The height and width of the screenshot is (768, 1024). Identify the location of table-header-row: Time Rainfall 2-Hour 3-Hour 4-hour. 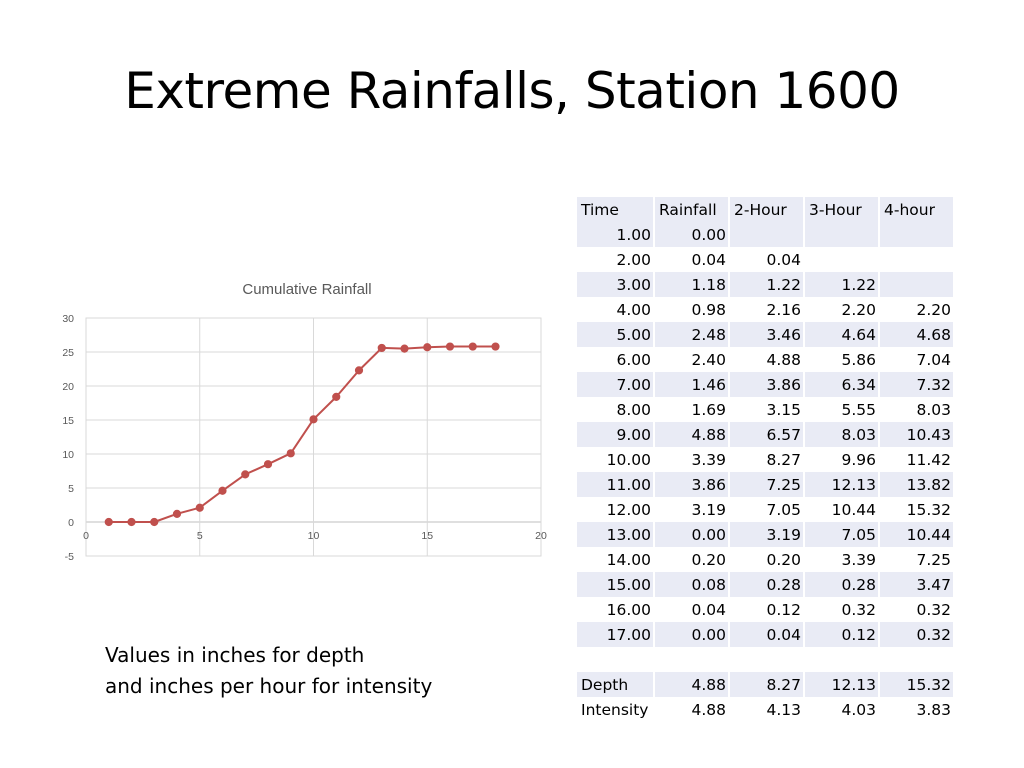
(766, 209).